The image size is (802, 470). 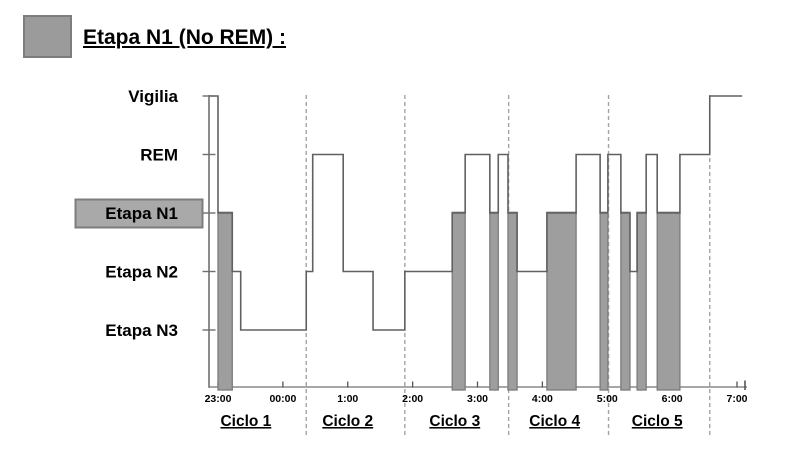 I want to click on stage-label-rem: REM, so click(x=159, y=155).